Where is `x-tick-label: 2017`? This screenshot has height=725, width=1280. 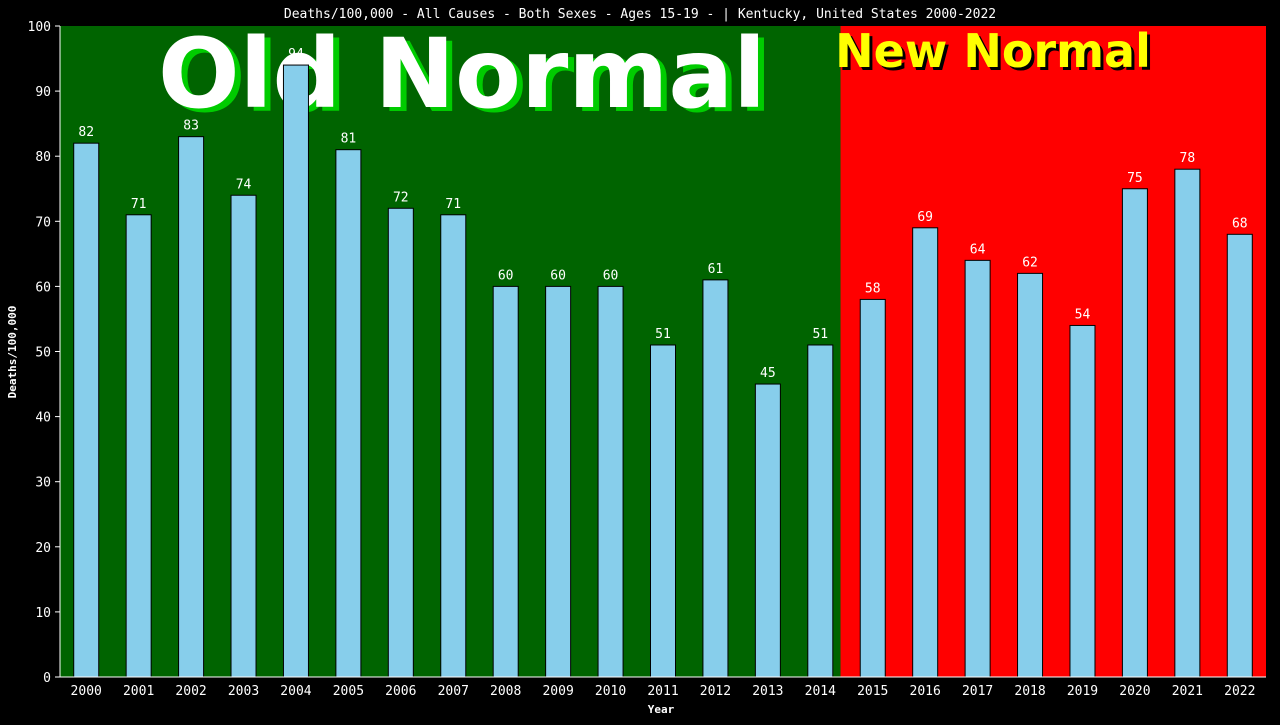 x-tick-label: 2017 is located at coordinates (977, 691).